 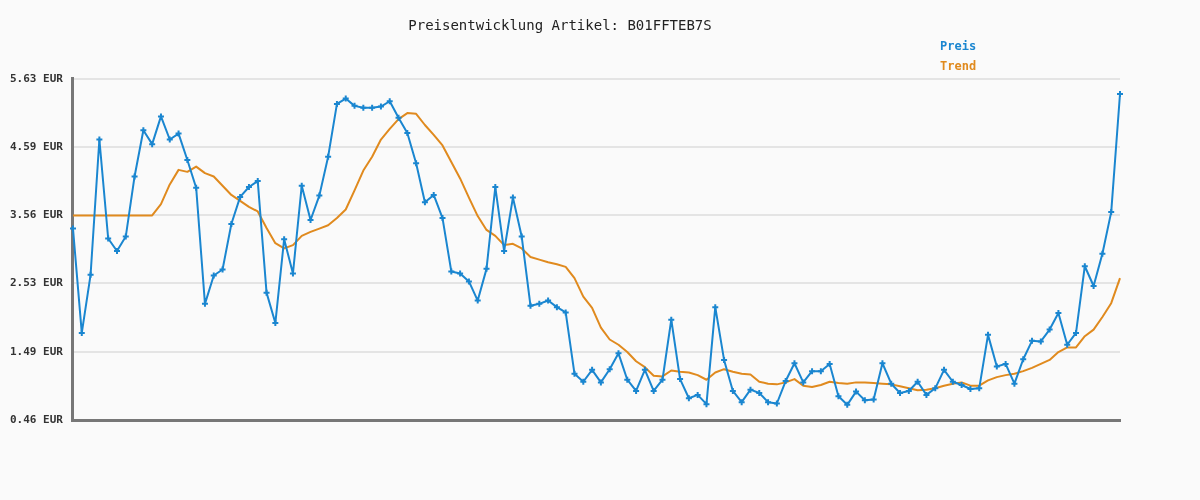 I want to click on y-tick-label: 4.59 EUR, so click(x=37, y=147).